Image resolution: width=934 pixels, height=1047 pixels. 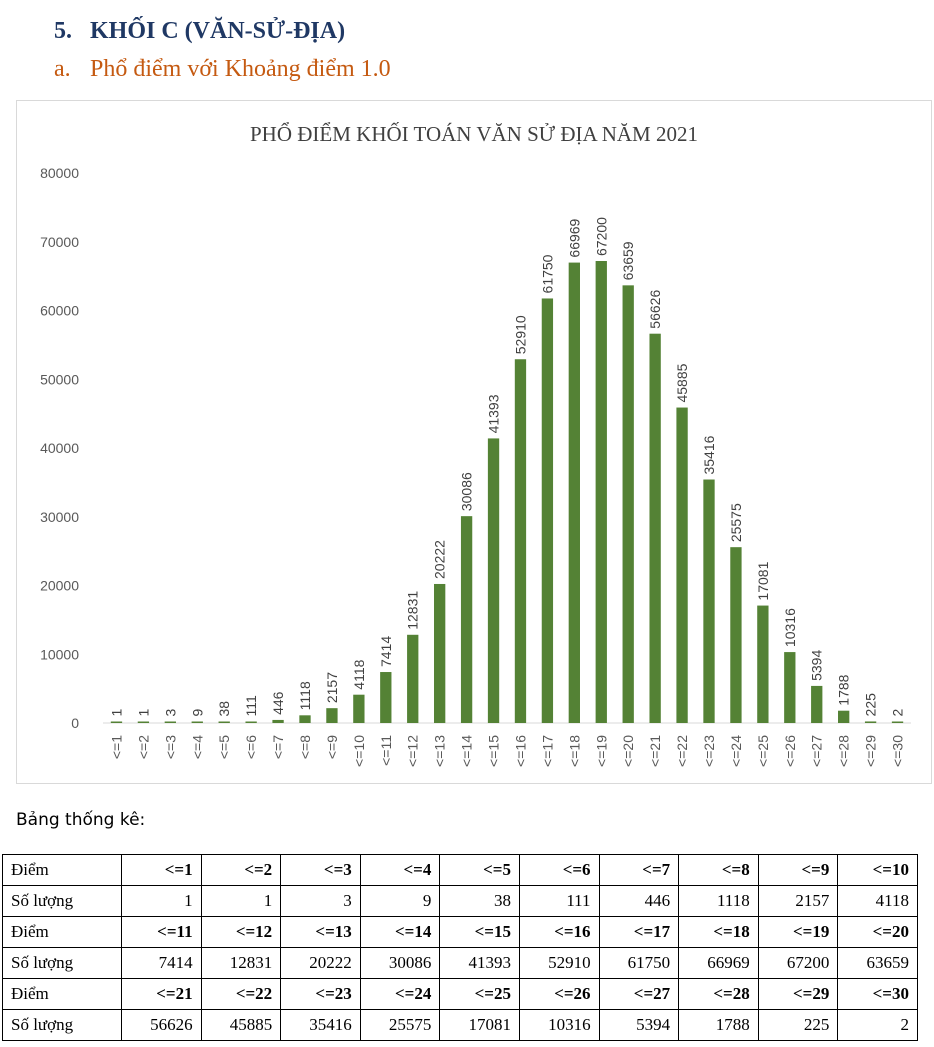 I want to click on y-tick-label: 60000, so click(x=59, y=311).